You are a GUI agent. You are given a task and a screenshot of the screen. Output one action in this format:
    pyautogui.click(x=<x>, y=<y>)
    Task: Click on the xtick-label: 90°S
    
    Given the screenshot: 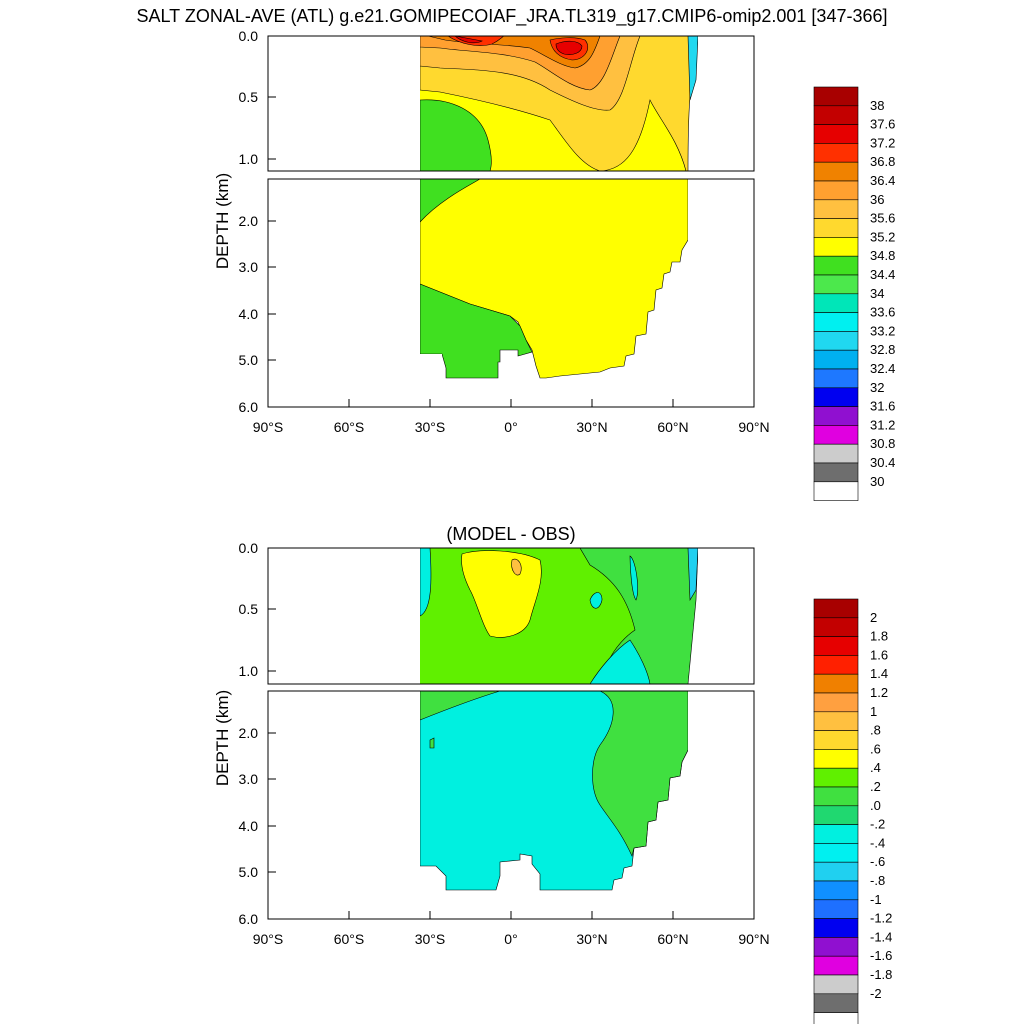 What is the action you would take?
    pyautogui.click(x=268, y=427)
    